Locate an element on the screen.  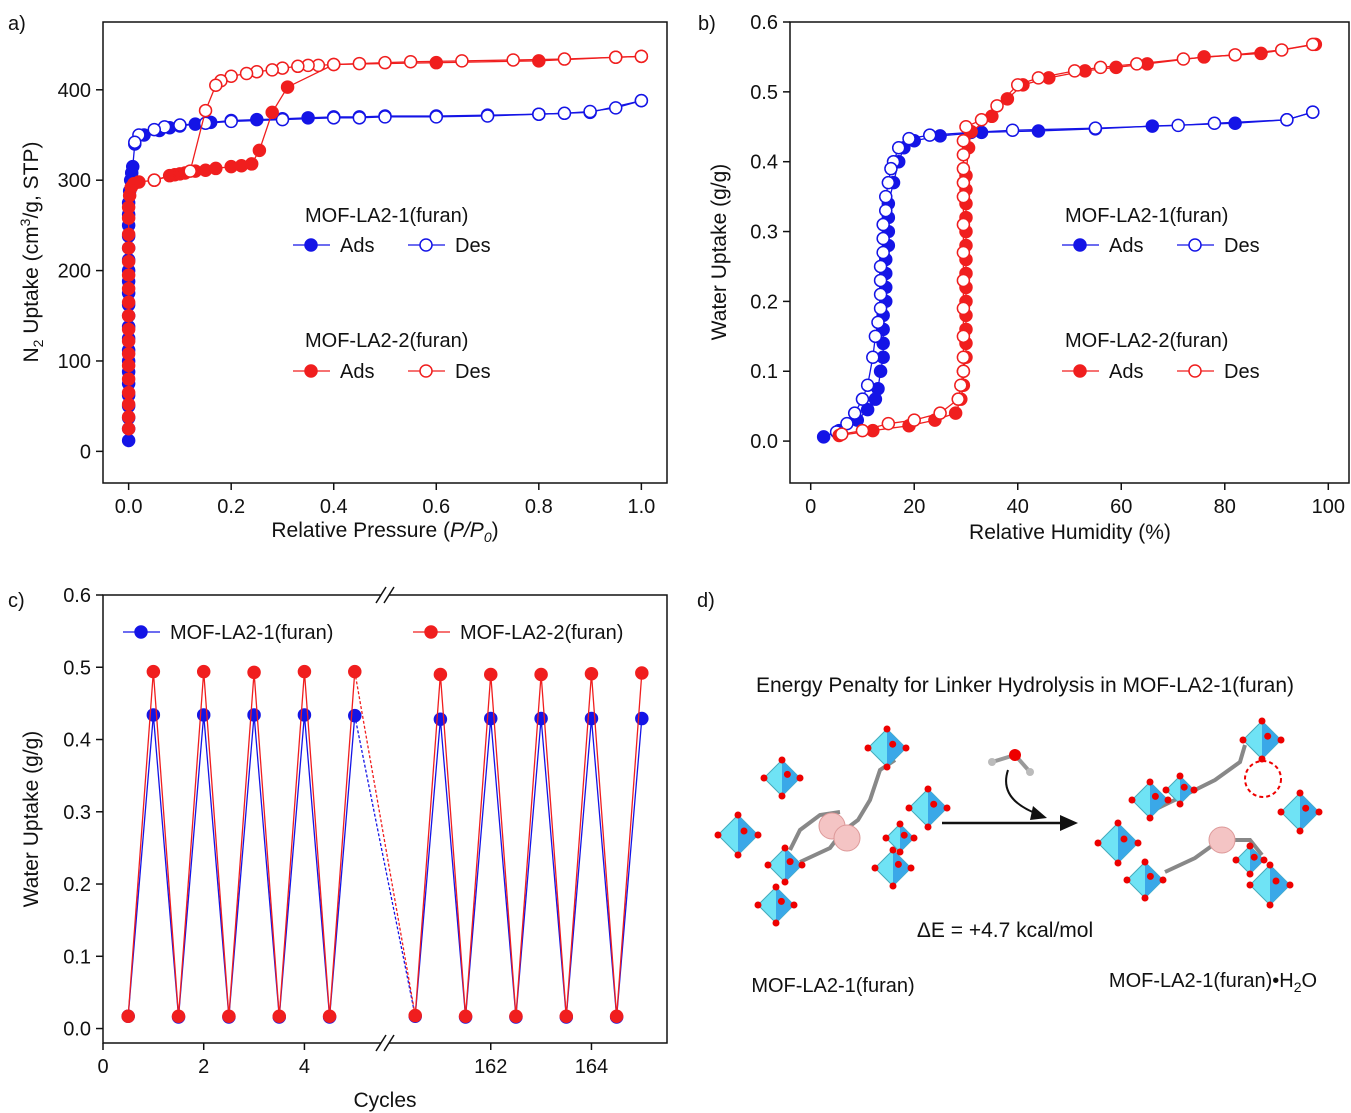
label-part: 3 is located at coordinates (25, 222).